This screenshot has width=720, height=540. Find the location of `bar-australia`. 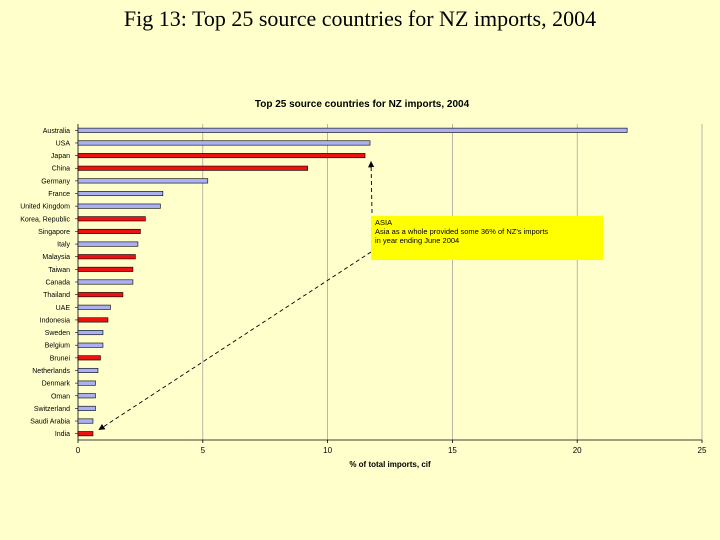

bar-australia is located at coordinates (352, 130).